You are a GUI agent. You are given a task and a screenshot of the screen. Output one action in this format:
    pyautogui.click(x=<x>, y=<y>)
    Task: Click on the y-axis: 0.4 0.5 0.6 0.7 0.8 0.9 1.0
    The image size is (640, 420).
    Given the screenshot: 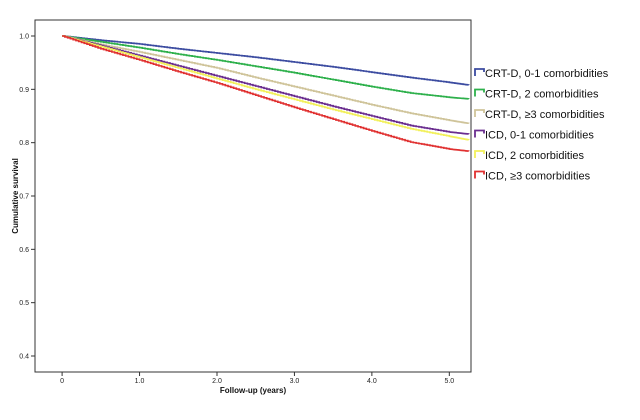 What is the action you would take?
    pyautogui.click(x=27, y=197)
    